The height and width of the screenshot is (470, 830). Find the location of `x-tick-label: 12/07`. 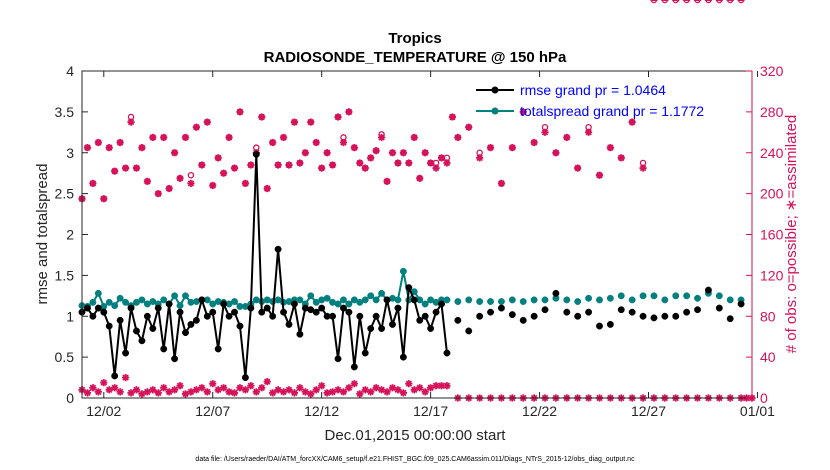

x-tick-label: 12/07 is located at coordinates (212, 411).